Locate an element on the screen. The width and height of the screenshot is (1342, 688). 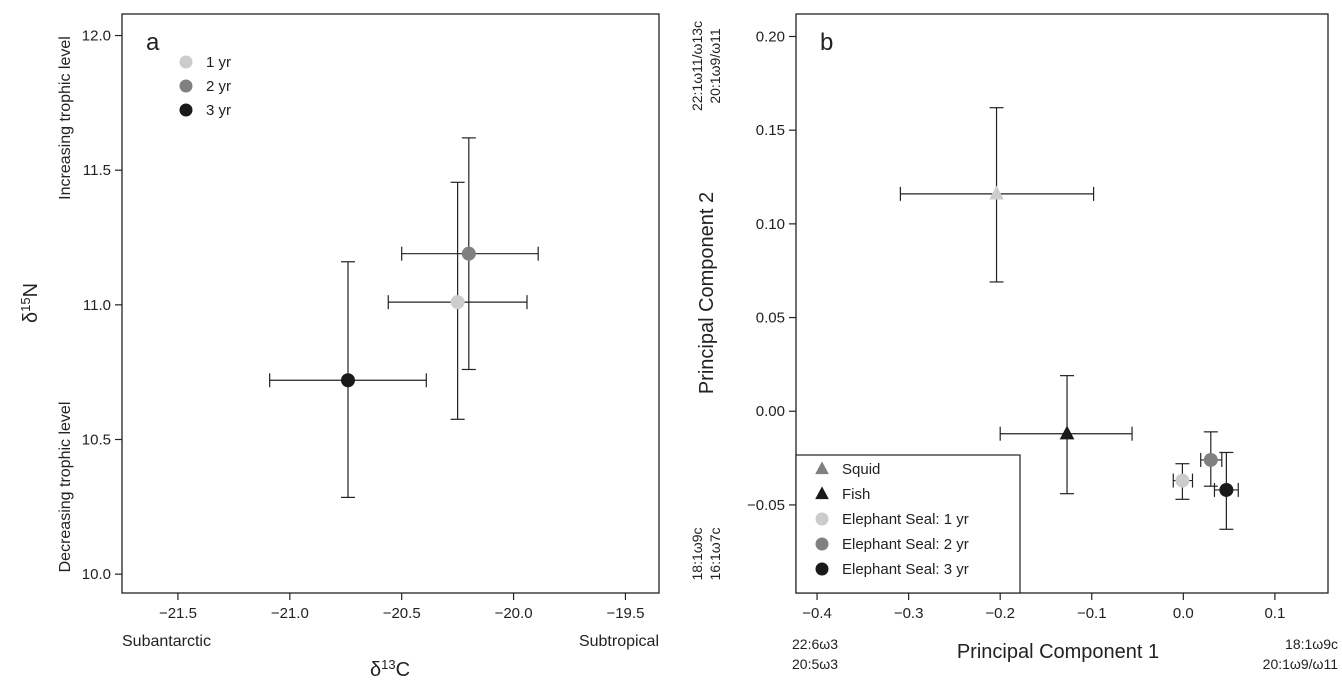
panel-a-x-annotation-left: Subantarctic is located at coordinates (166, 641).